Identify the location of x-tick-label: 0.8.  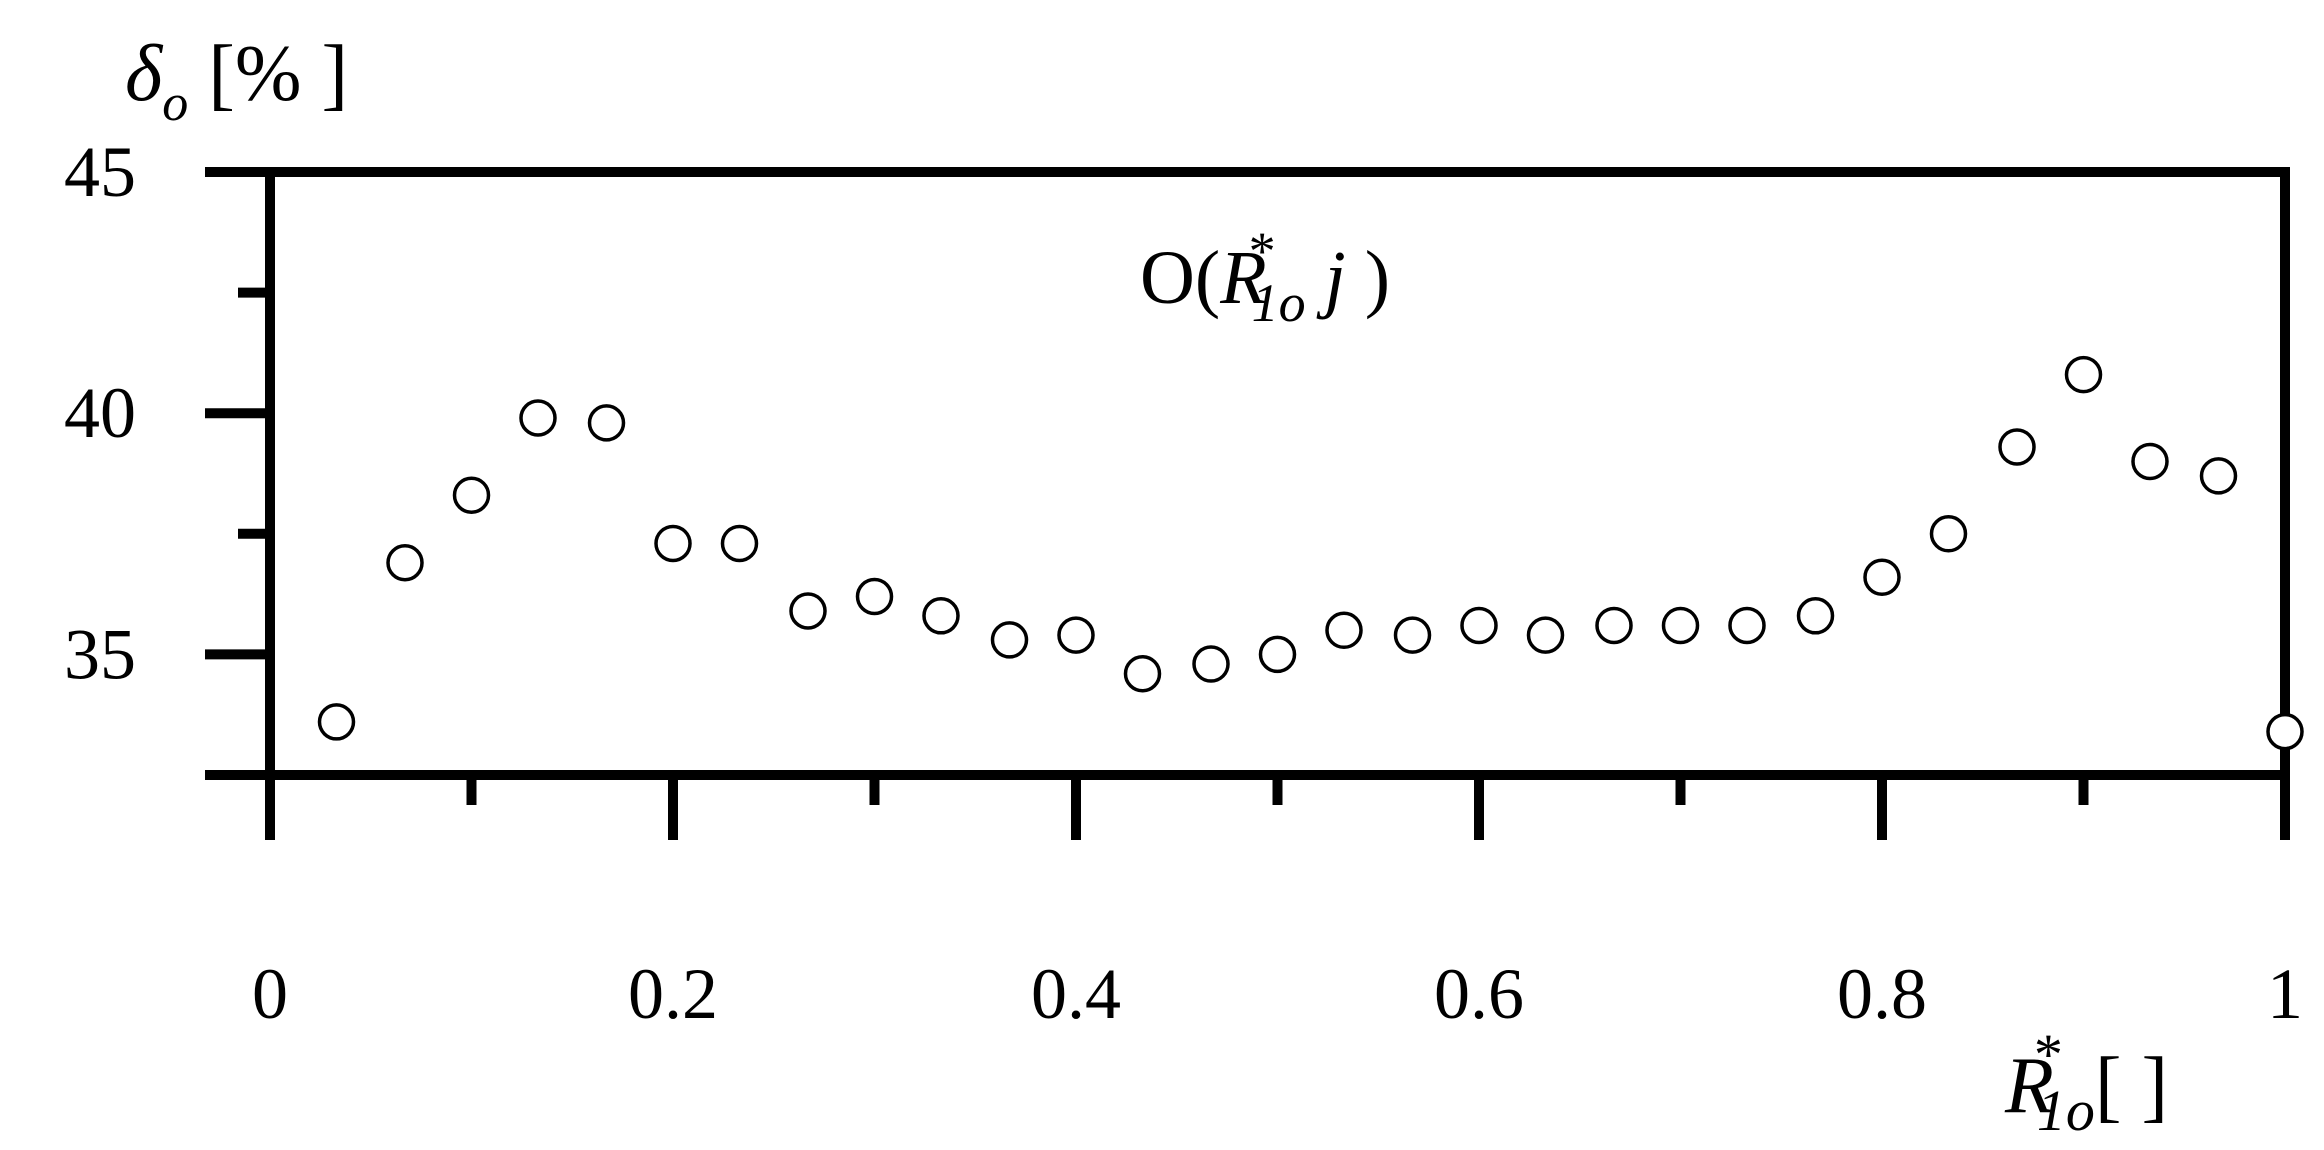
(1882, 994).